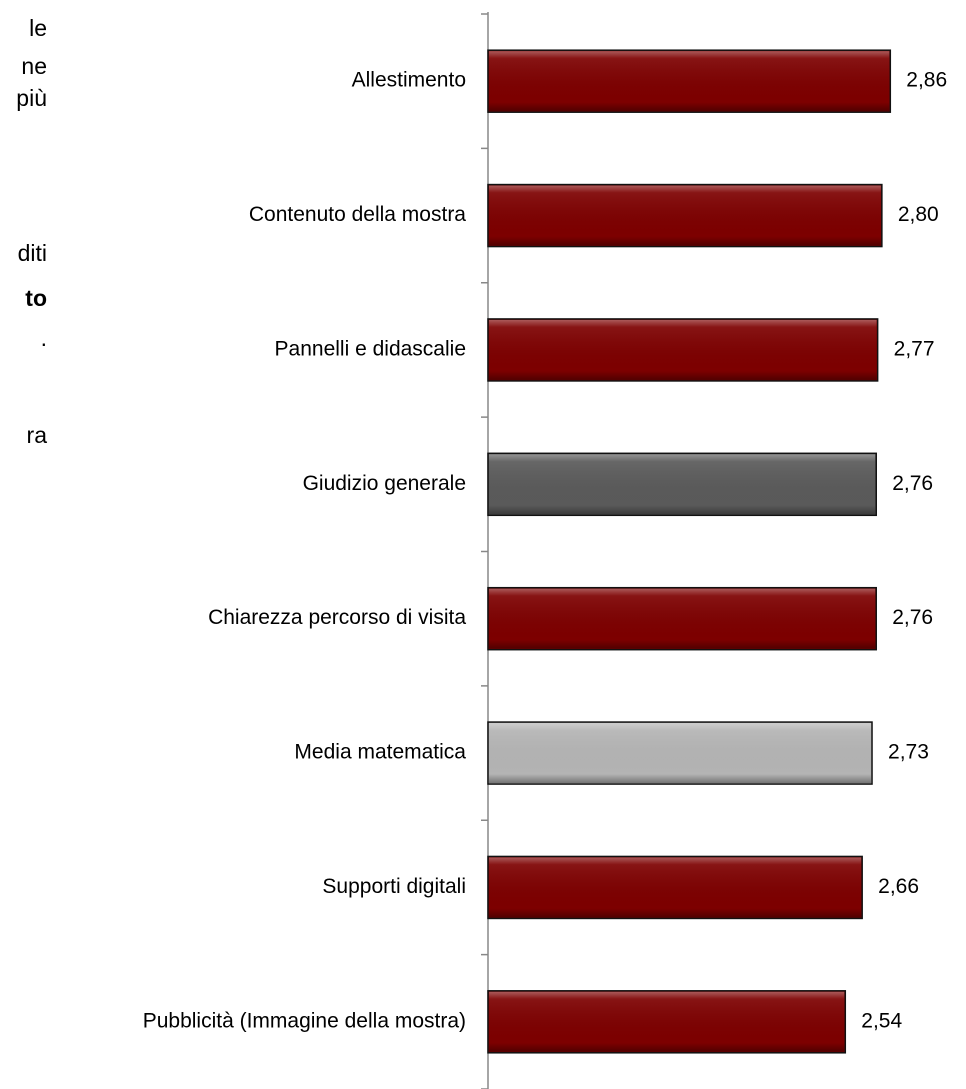 This screenshot has height=1089, width=966. Describe the element at coordinates (32, 253) in the screenshot. I see `side-text: diti` at that location.